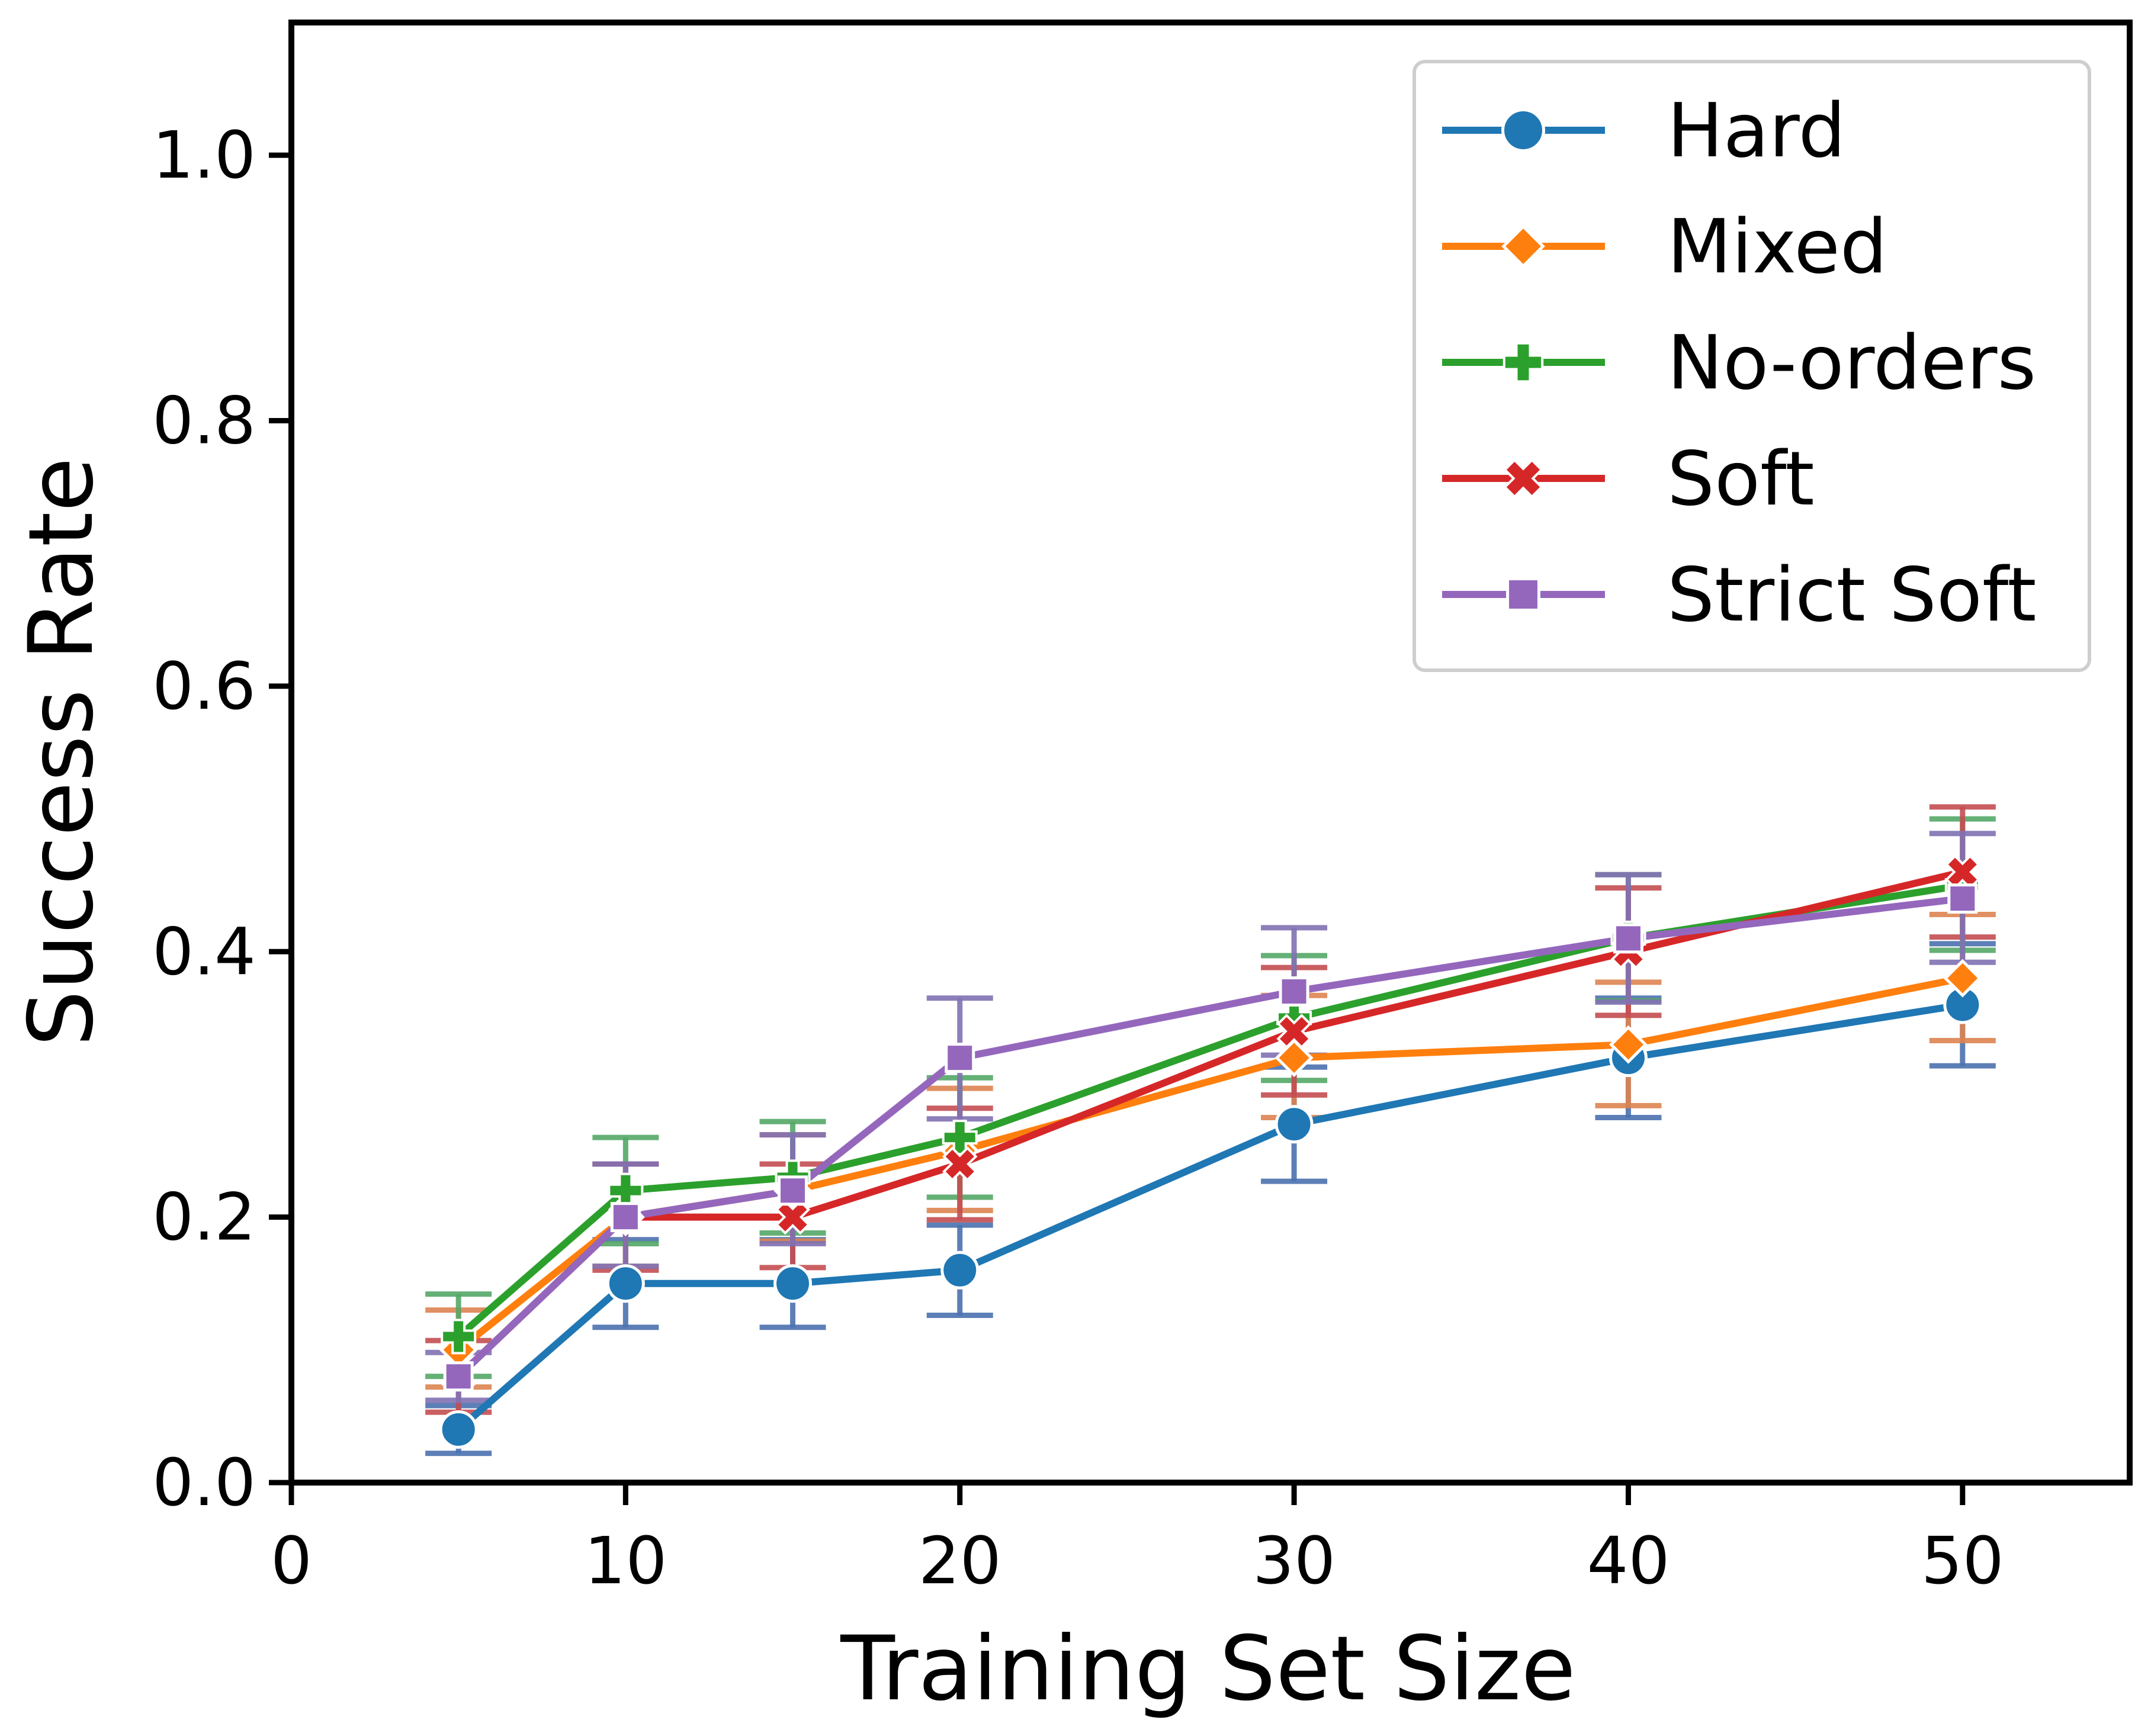 The width and height of the screenshot is (2151, 1736). I want to click on x-tick-label-1: 10, so click(625, 1561).